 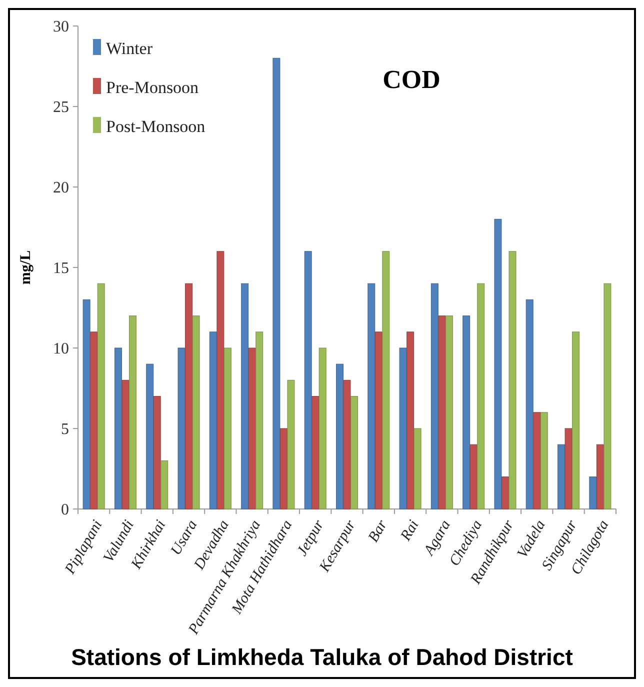 What do you see at coordinates (322, 657) in the screenshot?
I see `x-axis-title: Stations of Limkheda Taluka of Dahod District` at bounding box center [322, 657].